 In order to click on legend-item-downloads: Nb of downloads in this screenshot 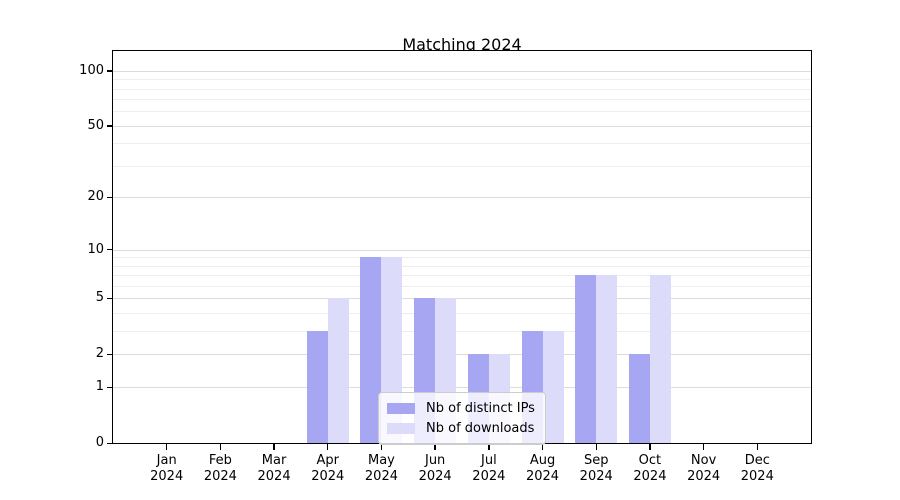, I will do `click(462, 428)`.